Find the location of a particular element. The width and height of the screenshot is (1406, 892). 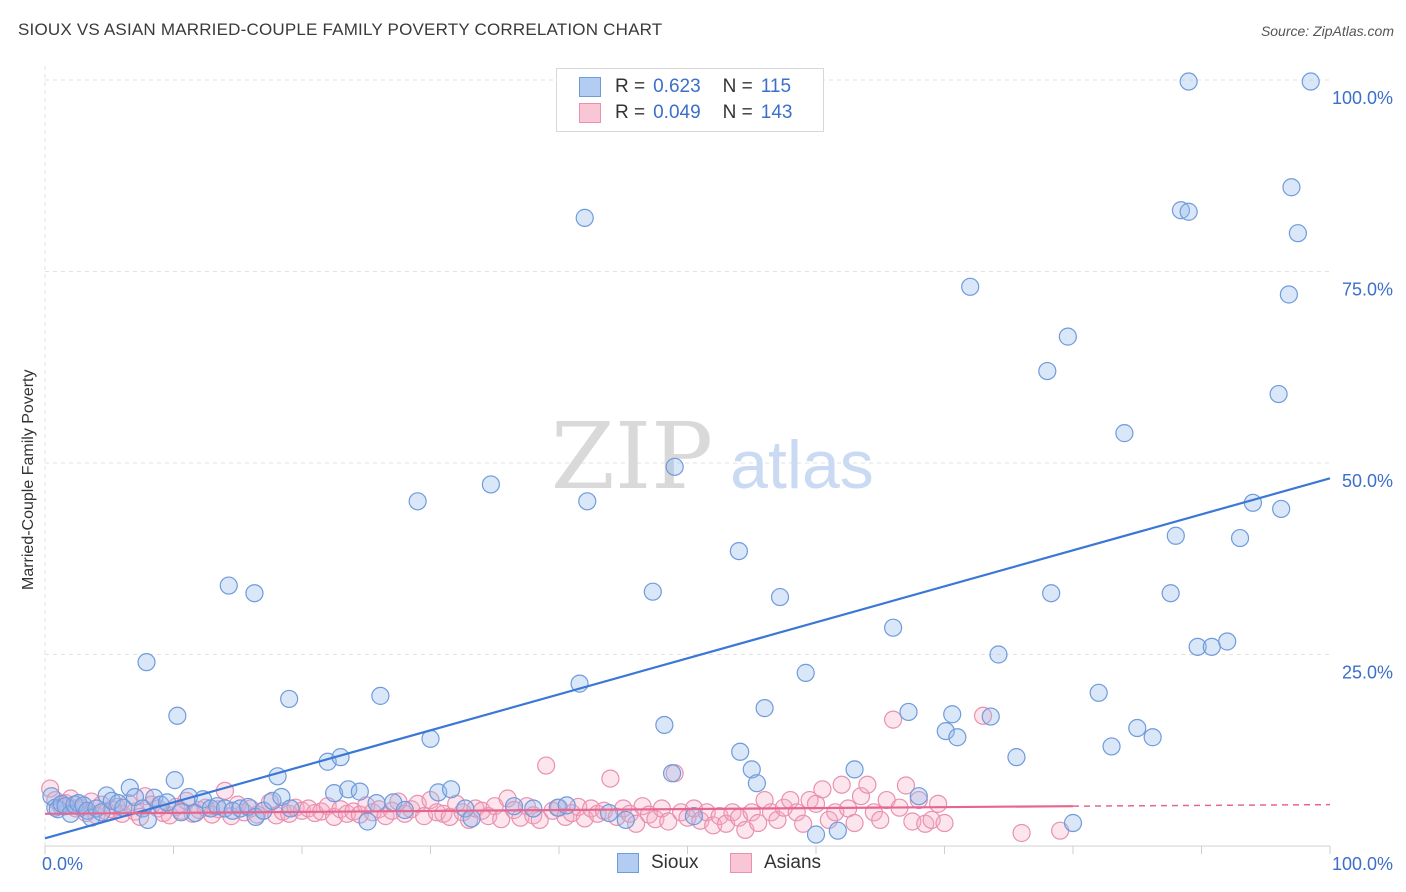

bottom-legend-label-asians: Asians is located at coordinates (793, 862).